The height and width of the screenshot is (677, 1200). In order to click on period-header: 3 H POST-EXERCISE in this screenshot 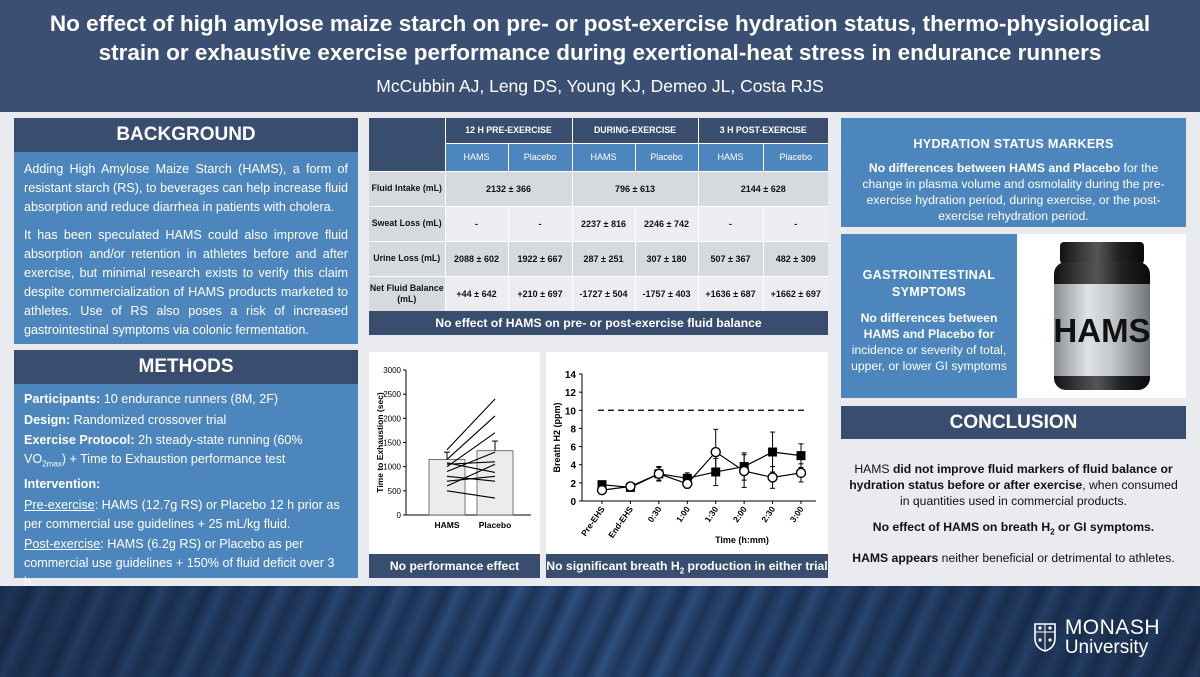, I will do `click(762, 130)`.